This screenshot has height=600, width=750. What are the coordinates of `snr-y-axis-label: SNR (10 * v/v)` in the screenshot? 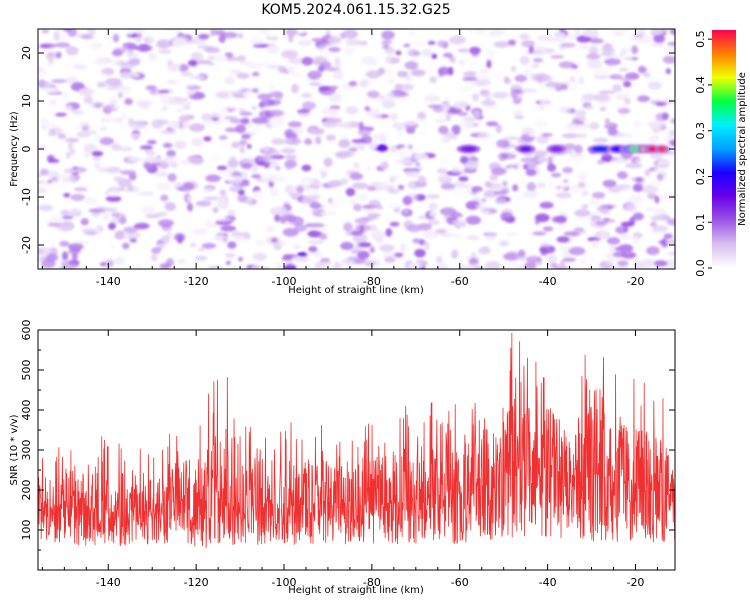 It's located at (14, 449).